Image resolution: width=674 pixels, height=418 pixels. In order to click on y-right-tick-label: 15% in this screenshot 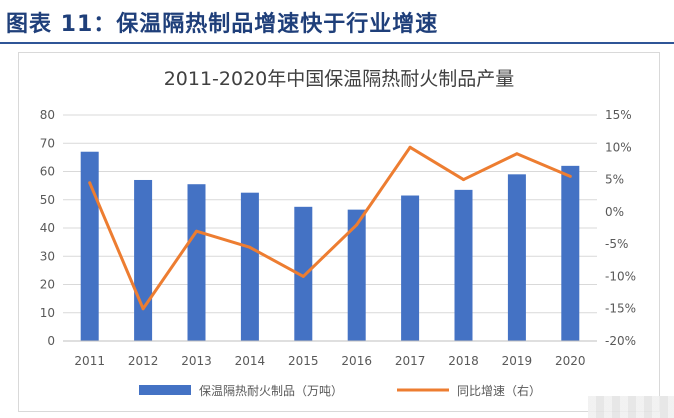, I will do `click(618, 115)`.